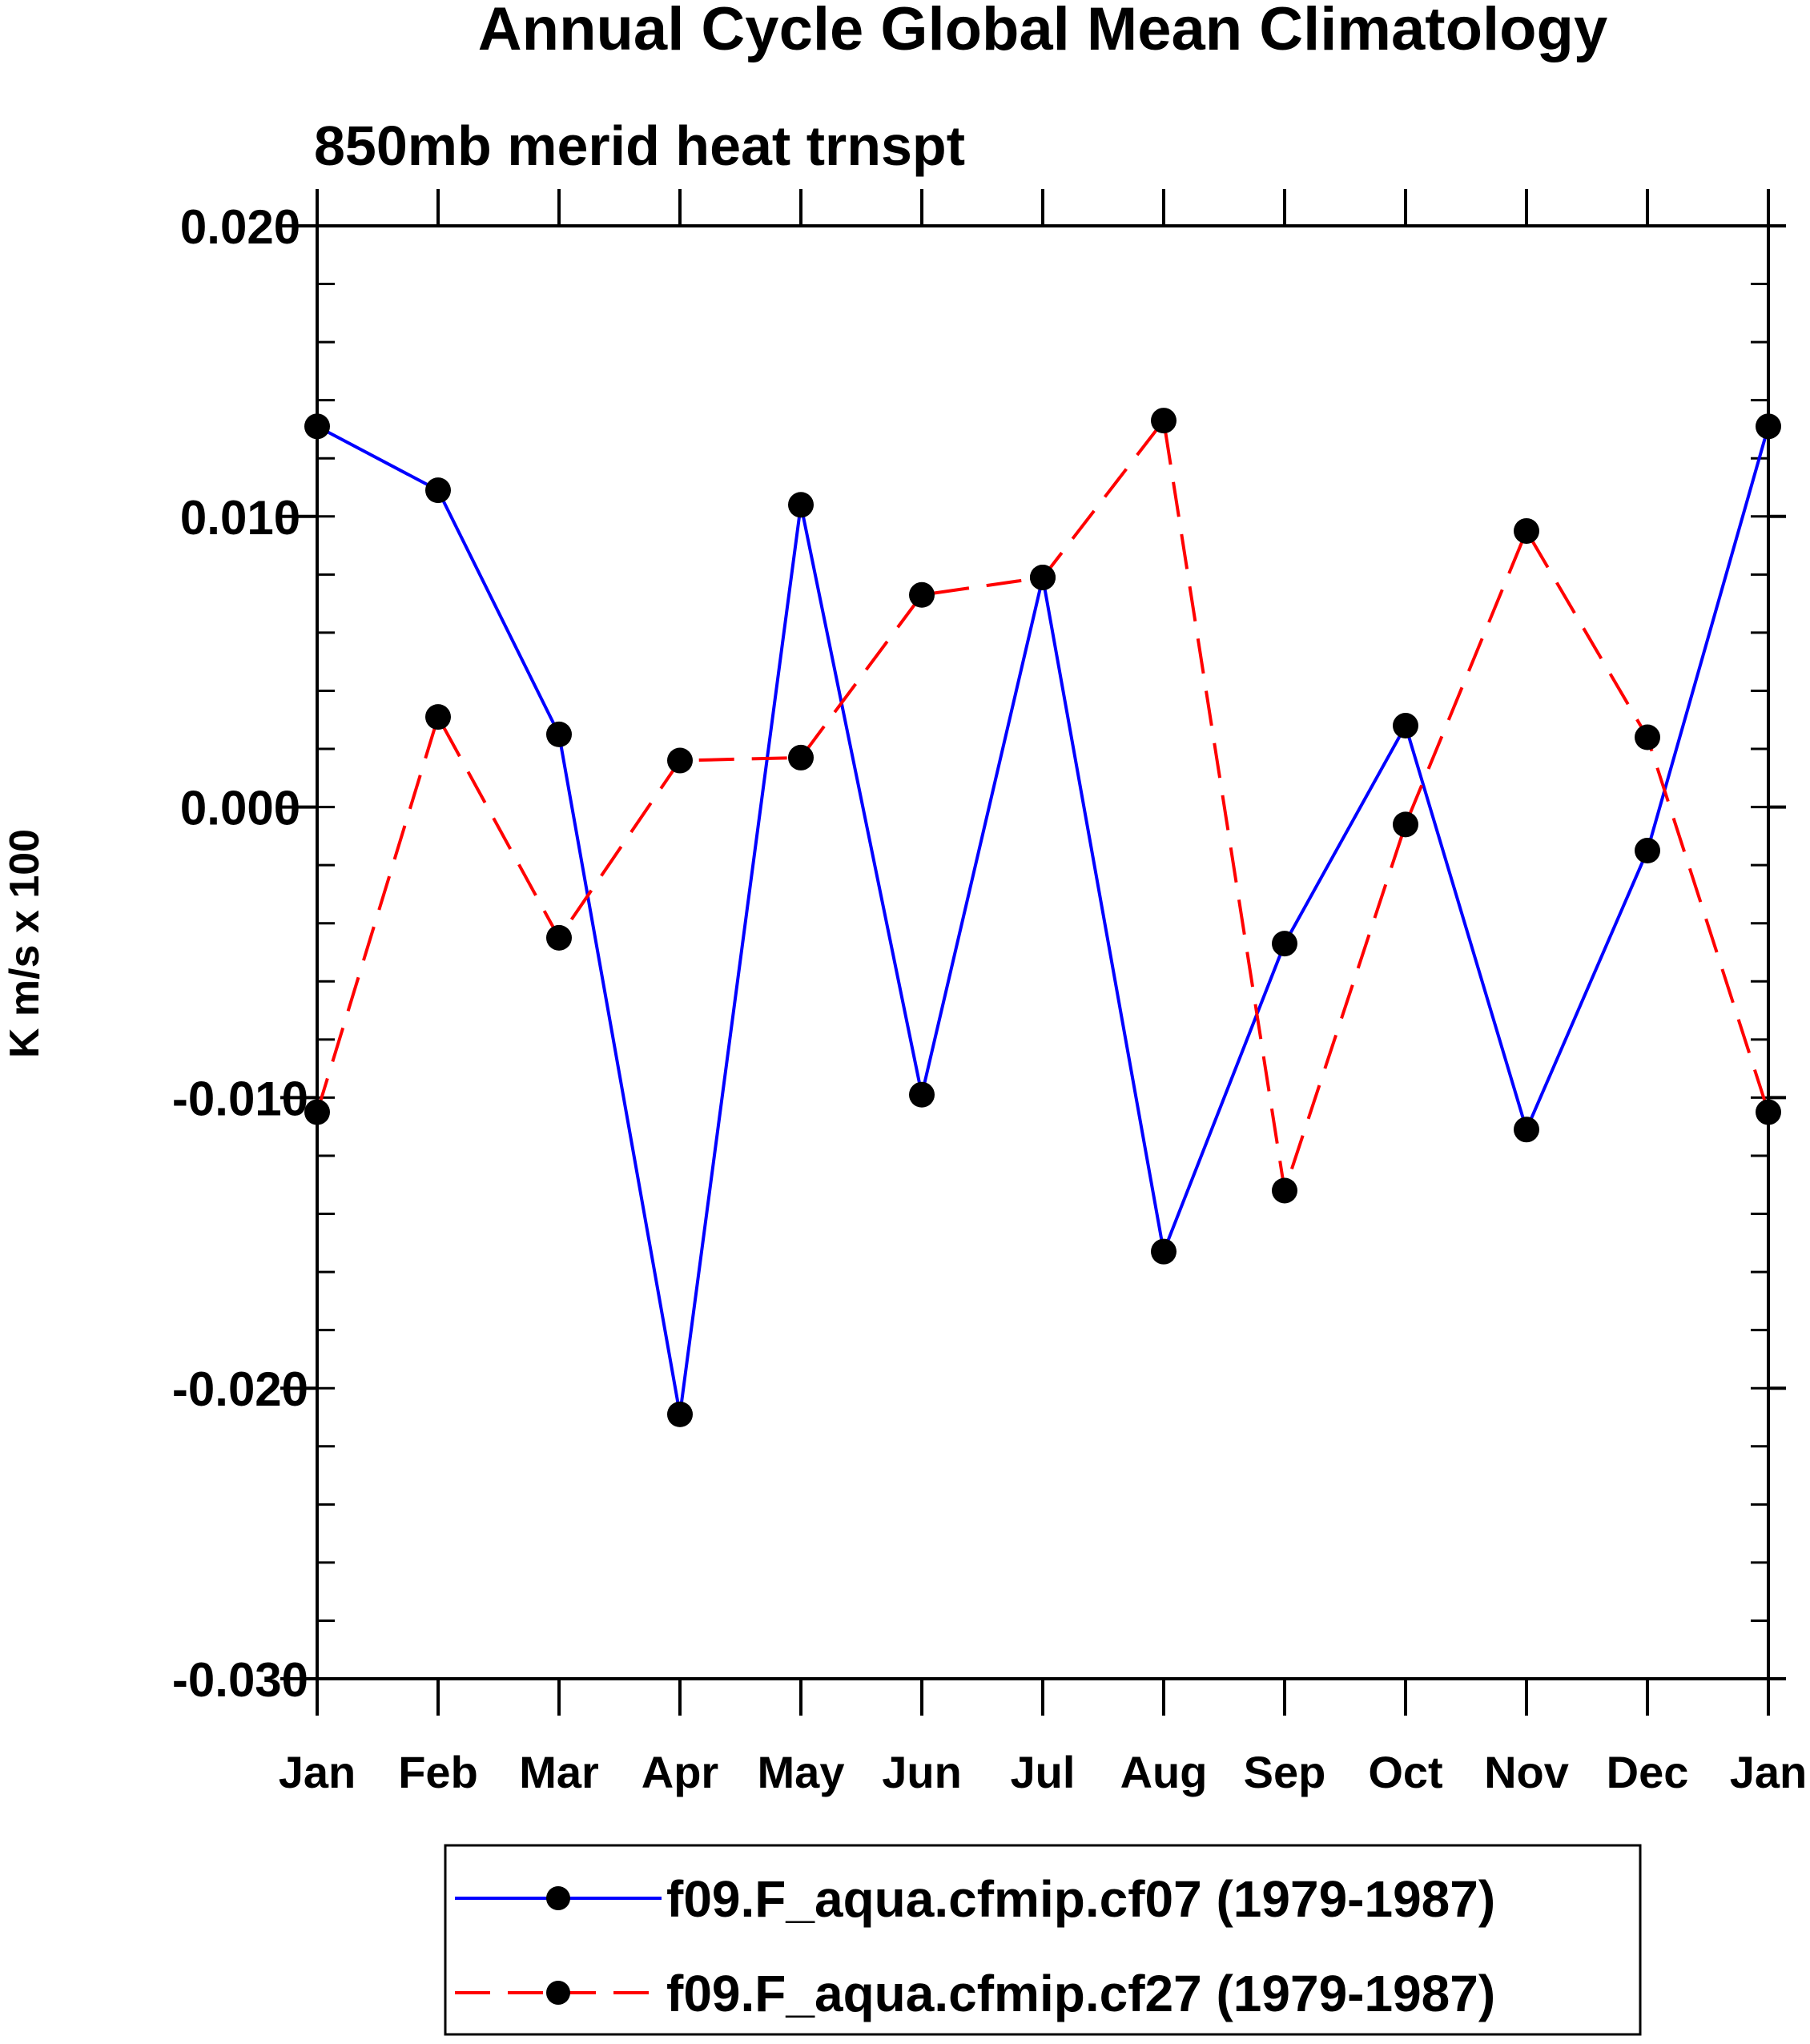  I want to click on legend-label-1: f09.F_aqua.cfmip.cf07 (1979-1987), so click(1080, 1899).